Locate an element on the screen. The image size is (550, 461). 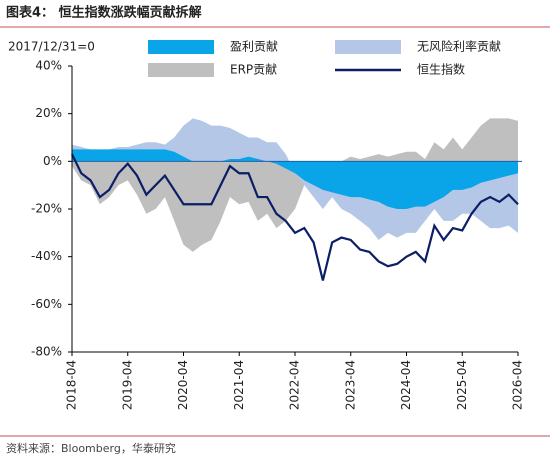
x-tick-label: 2022-04 is located at coordinates (295, 385).